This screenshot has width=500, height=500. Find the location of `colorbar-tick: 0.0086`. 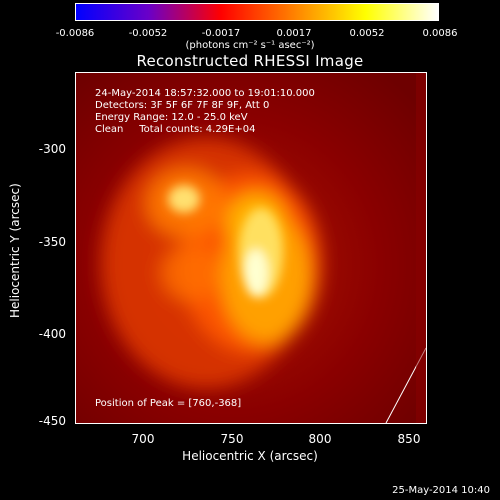

colorbar-tick: 0.0086 is located at coordinates (440, 33).